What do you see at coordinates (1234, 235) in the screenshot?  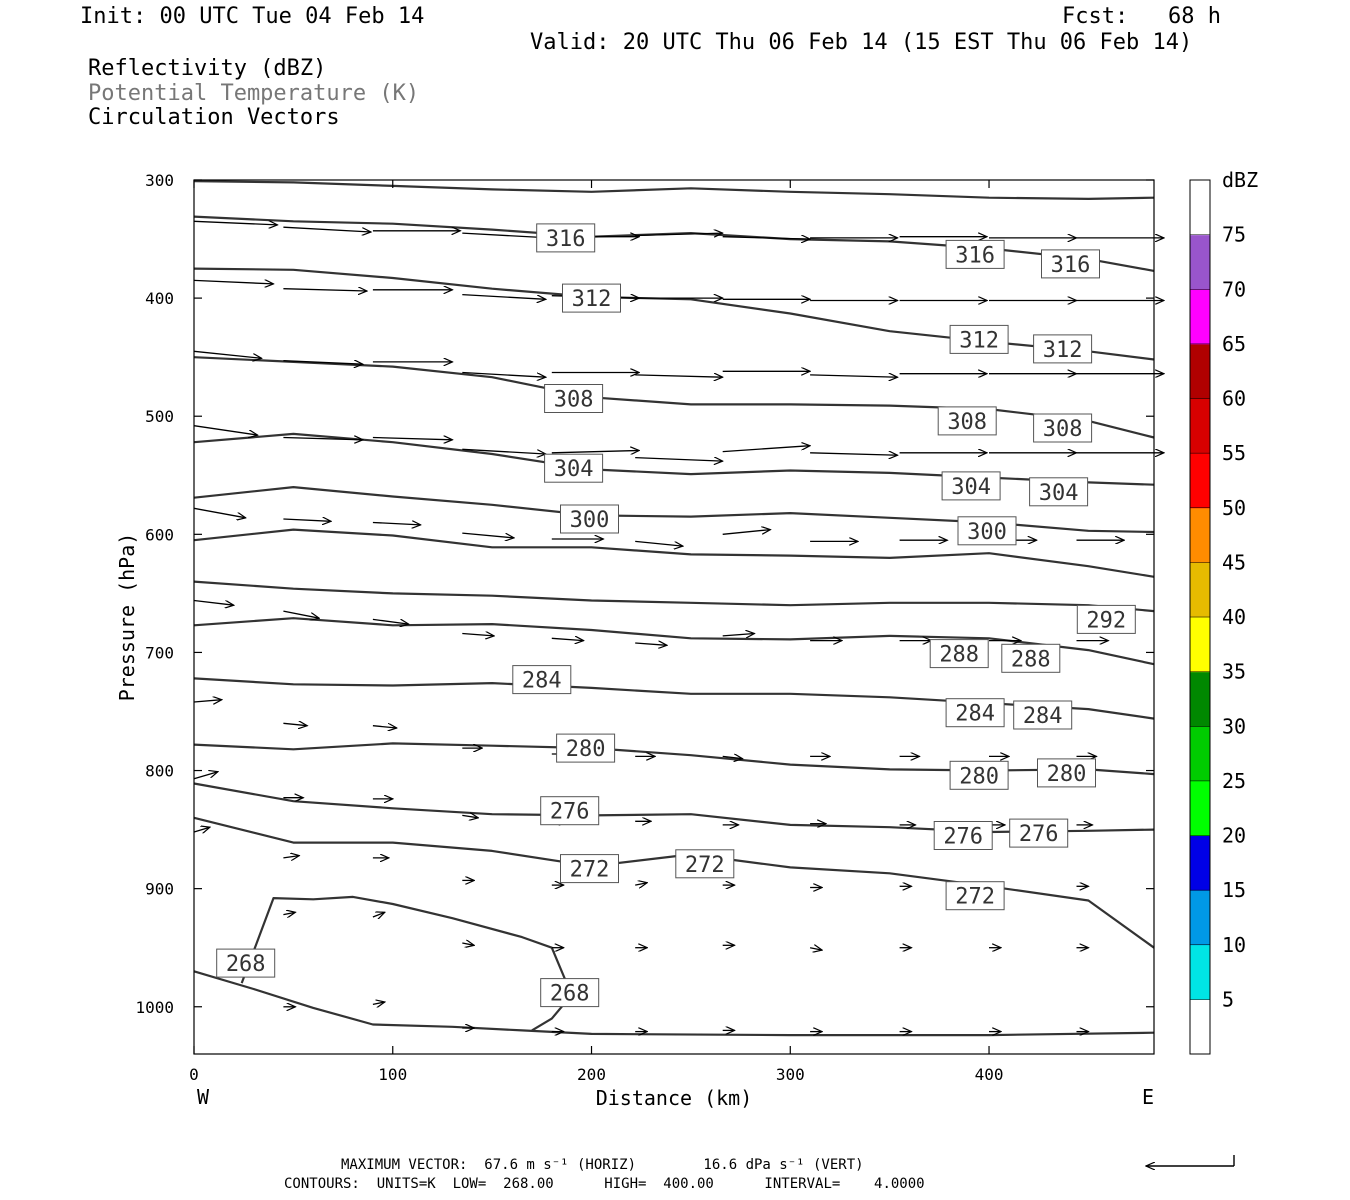 I see `colorbar-label: 75` at bounding box center [1234, 235].